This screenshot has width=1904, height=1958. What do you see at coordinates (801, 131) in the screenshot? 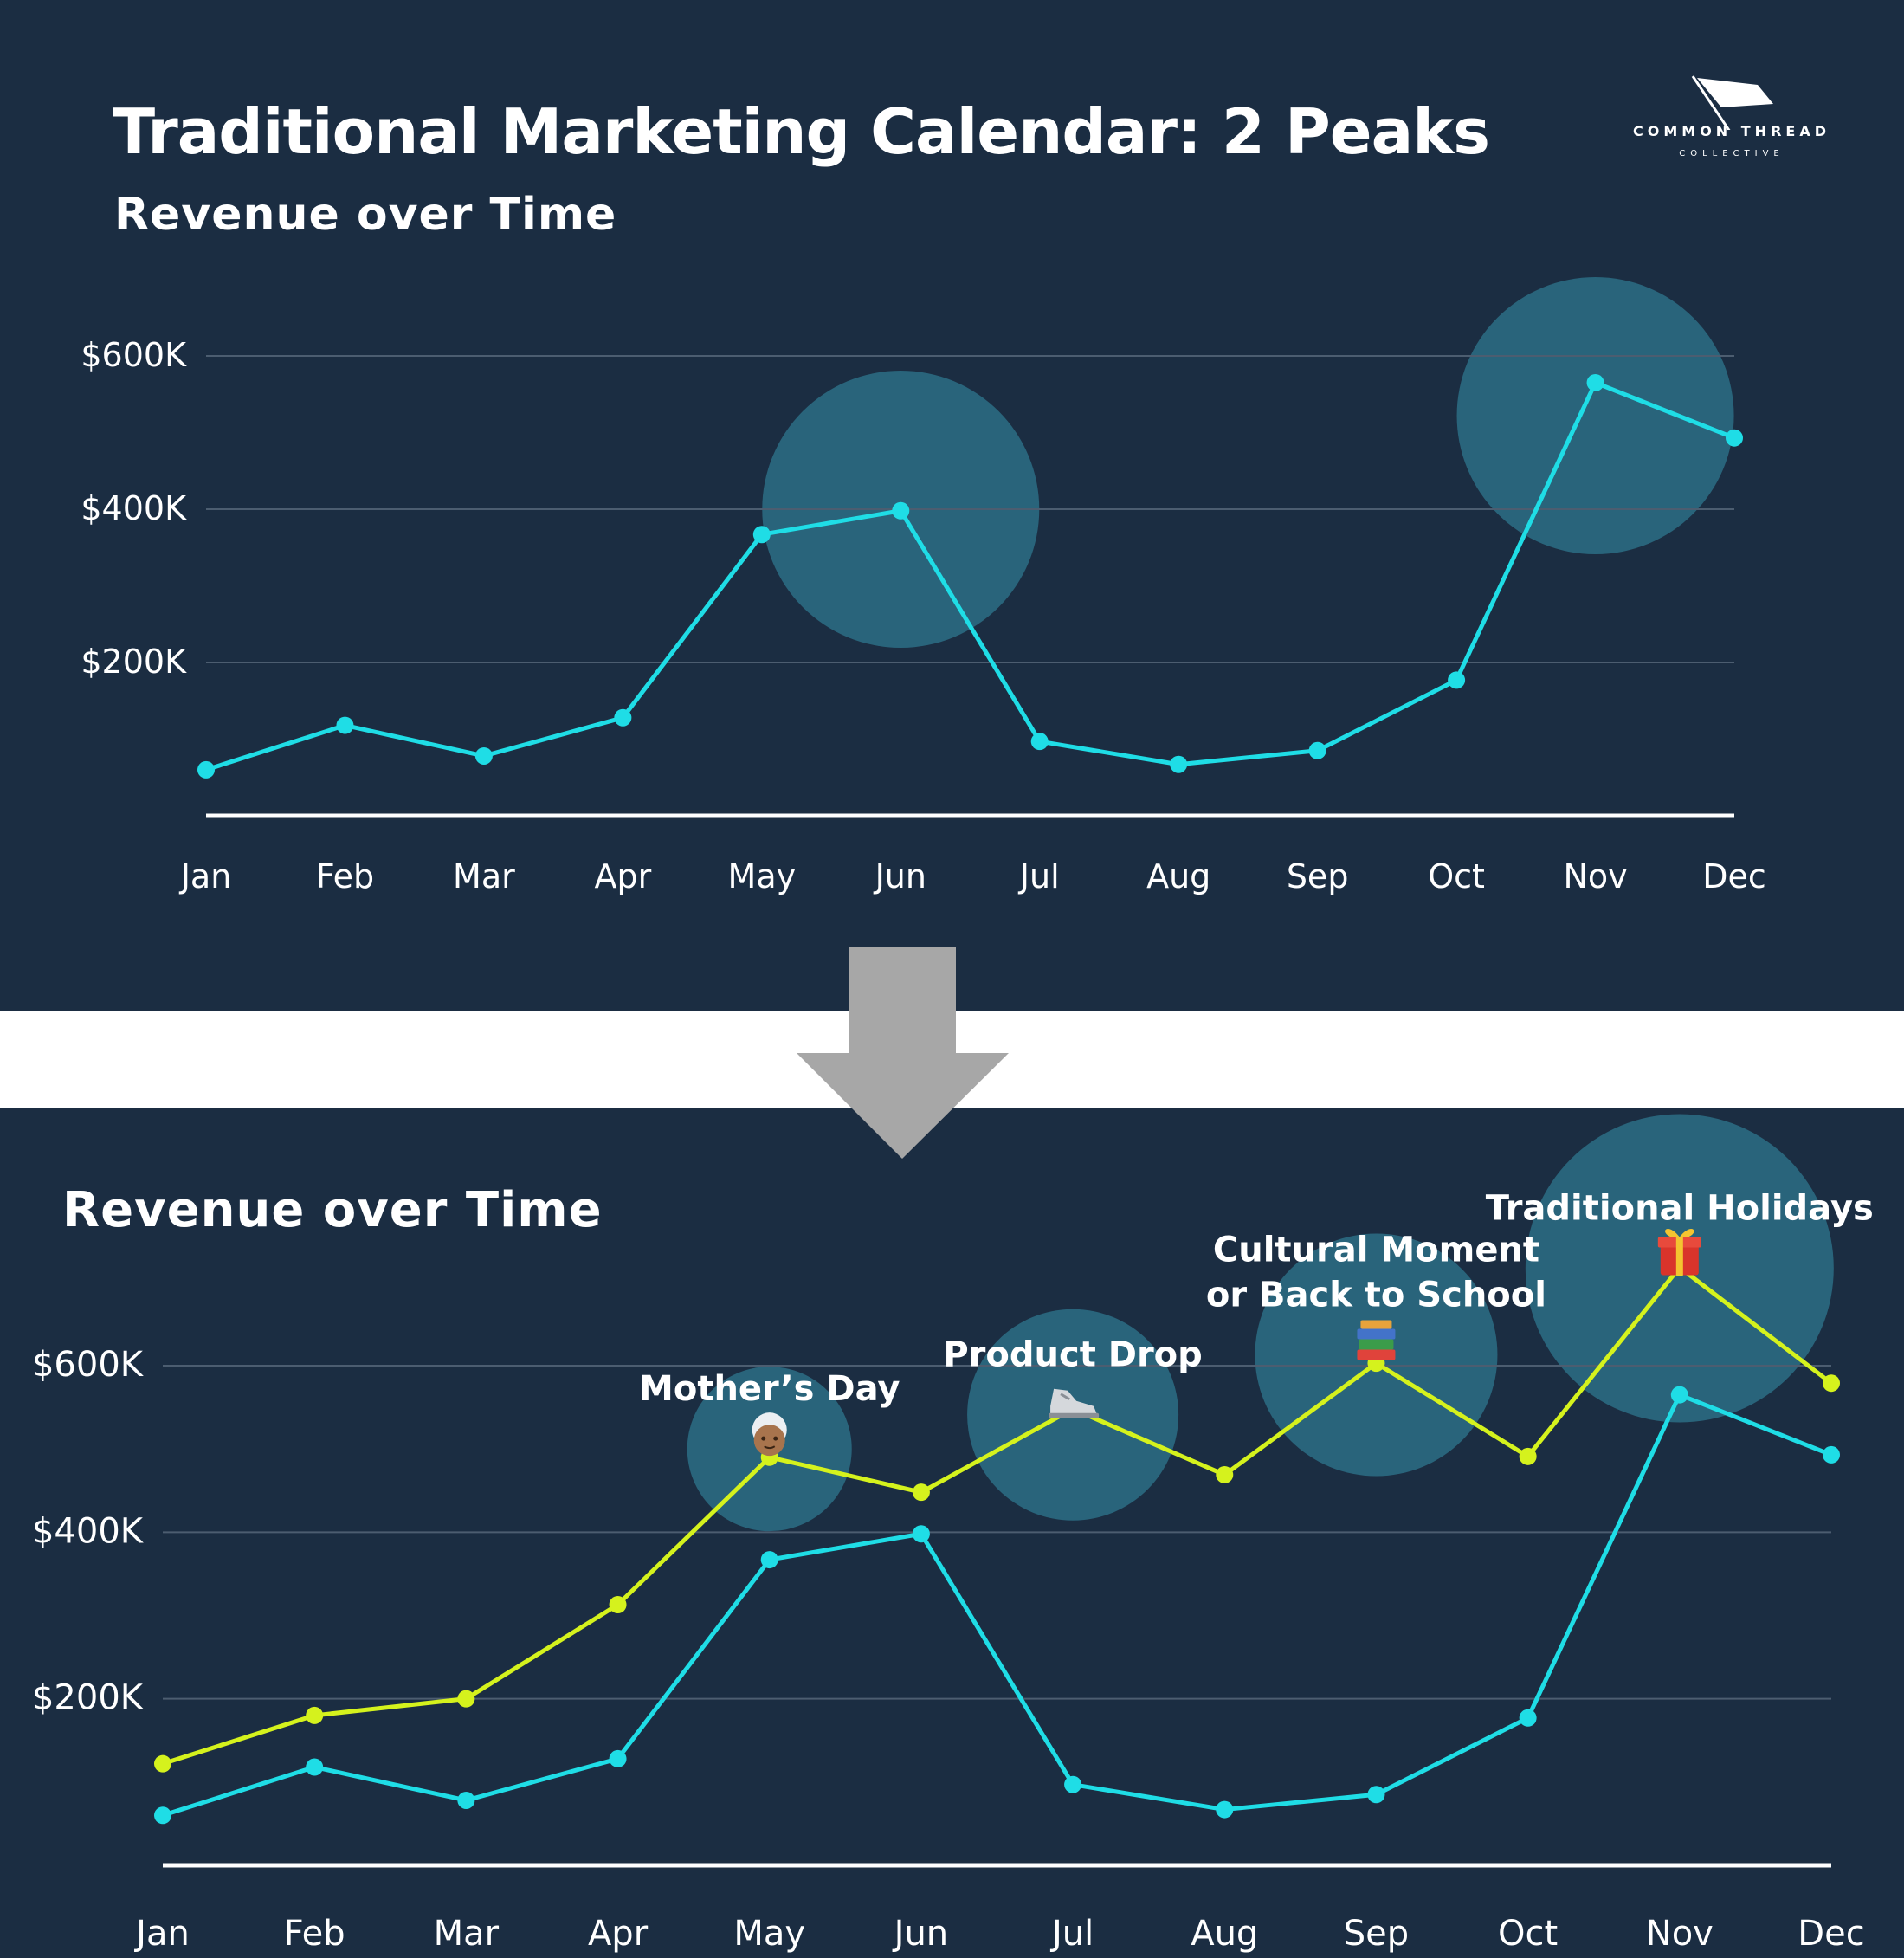
I see `page-title: Traditional Marketing Calendar: 2 Peaks` at bounding box center [801, 131].